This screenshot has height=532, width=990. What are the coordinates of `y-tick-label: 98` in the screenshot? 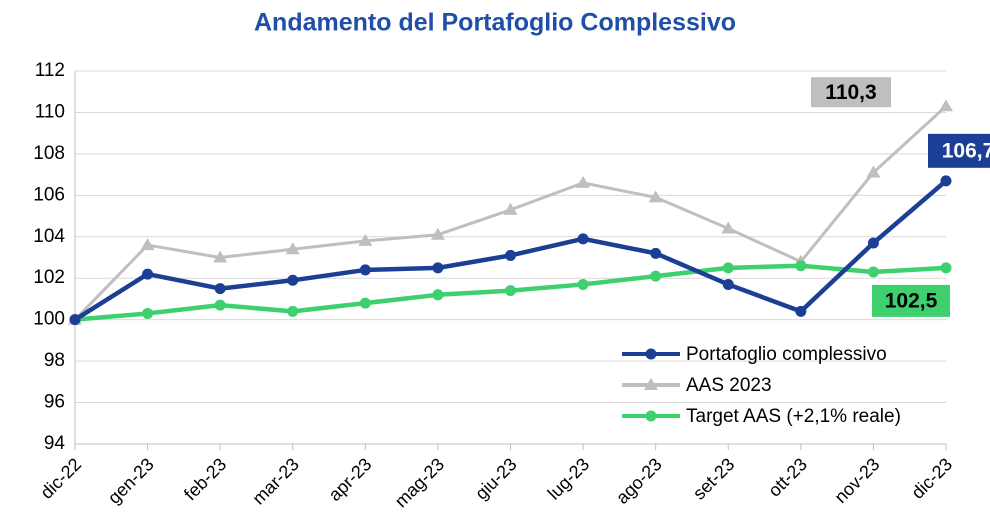 It's located at (54, 360).